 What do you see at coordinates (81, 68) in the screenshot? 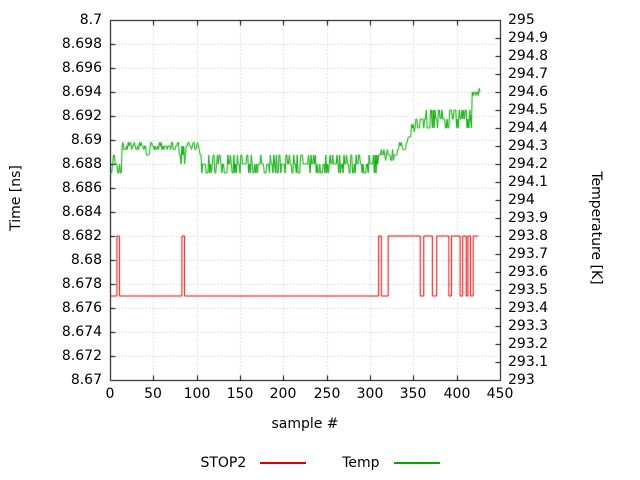
I see `y-axis-tick-label: 8.696` at bounding box center [81, 68].